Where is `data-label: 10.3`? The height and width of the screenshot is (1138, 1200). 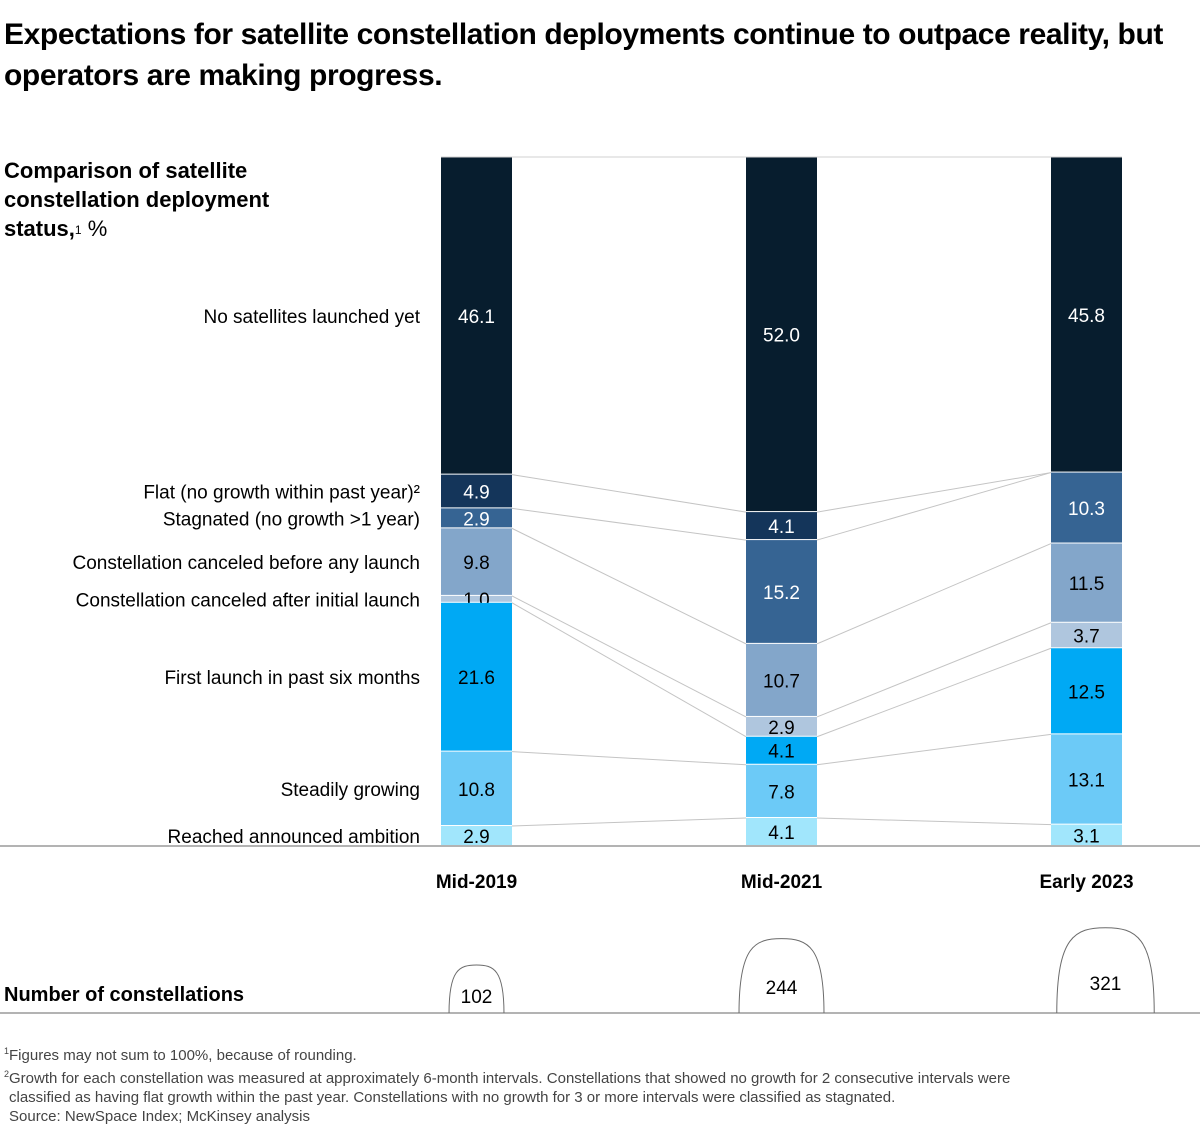 data-label: 10.3 is located at coordinates (1086, 509).